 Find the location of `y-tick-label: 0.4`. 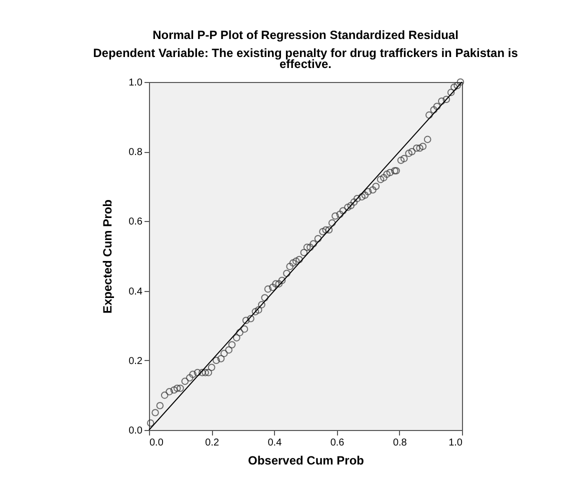

y-tick-label: 0.4 is located at coordinates (135, 292).